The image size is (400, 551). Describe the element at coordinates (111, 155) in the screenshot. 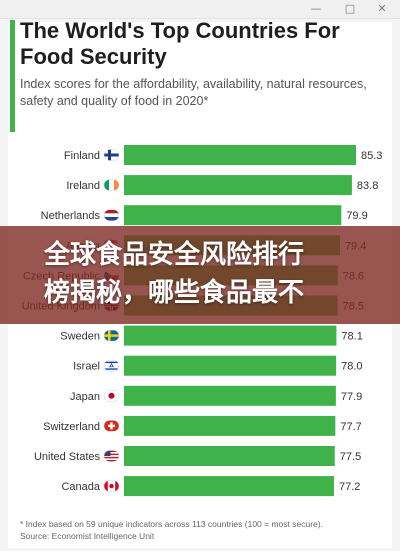

I see `finland-flag-icon` at that location.